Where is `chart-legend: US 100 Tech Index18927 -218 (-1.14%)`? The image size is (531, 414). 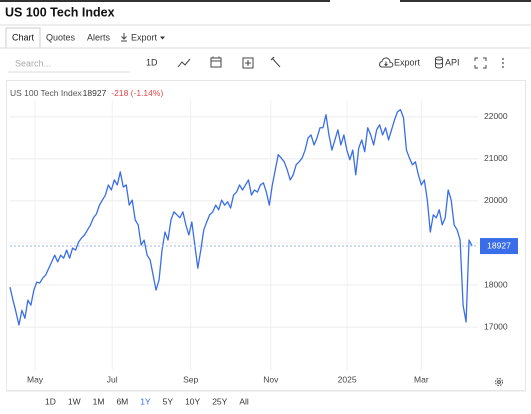
chart-legend: US 100 Tech Index18927 -218 (-1.14%) is located at coordinates (86, 93).